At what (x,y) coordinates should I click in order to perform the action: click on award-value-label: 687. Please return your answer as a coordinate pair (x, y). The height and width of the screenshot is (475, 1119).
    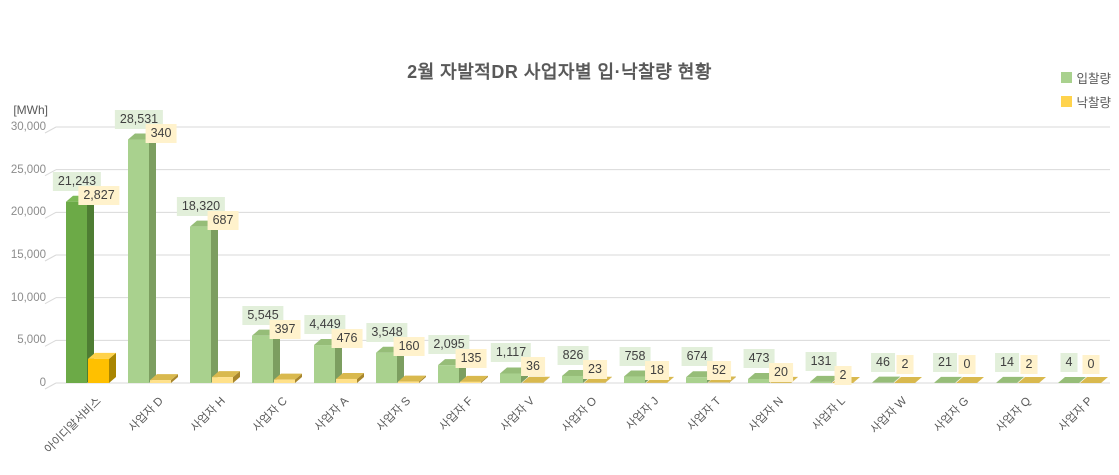
    Looking at the image, I should click on (223, 220).